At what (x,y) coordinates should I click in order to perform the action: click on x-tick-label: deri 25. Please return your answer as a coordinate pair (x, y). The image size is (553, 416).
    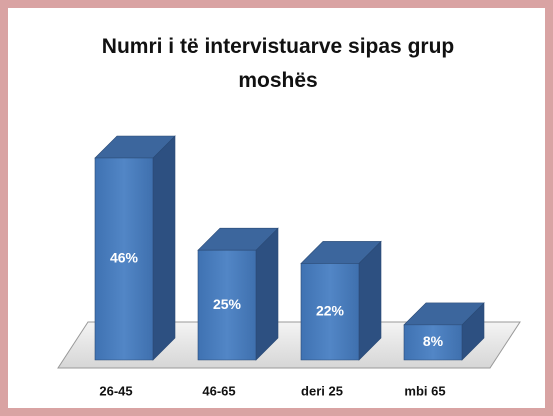
    Looking at the image, I should click on (322, 390).